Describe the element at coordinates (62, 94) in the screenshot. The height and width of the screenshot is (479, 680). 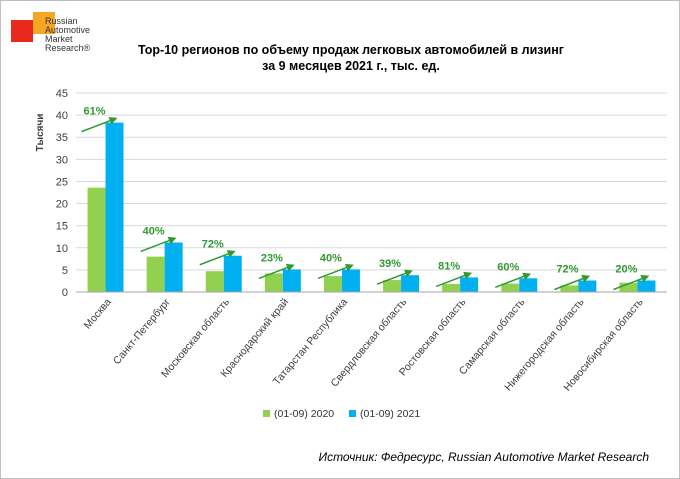
I see `y-tick-label: 45` at that location.